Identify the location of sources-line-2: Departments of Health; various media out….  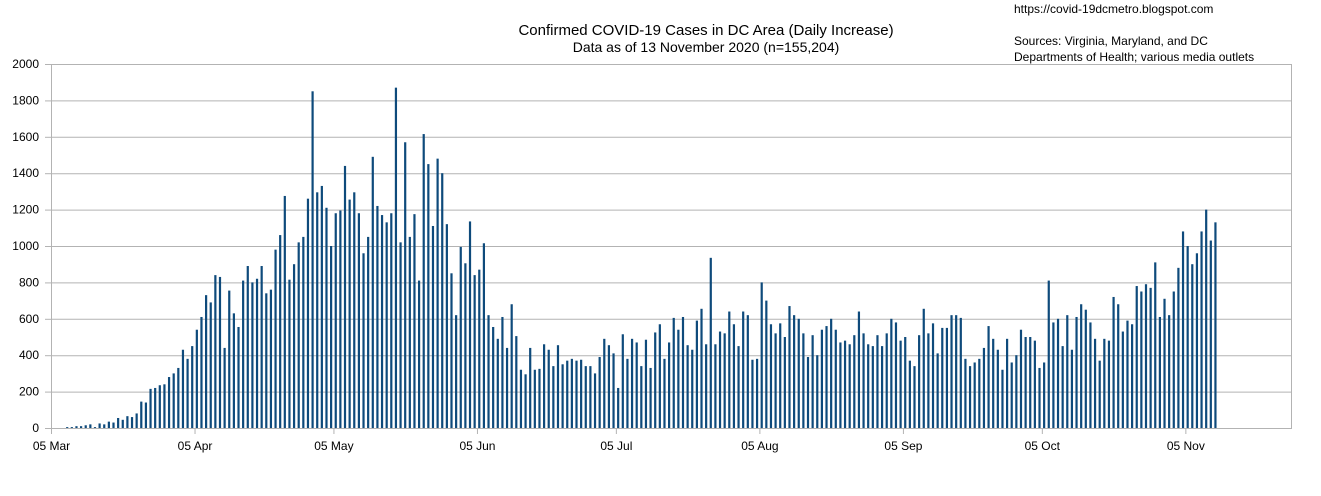
(1134, 57).